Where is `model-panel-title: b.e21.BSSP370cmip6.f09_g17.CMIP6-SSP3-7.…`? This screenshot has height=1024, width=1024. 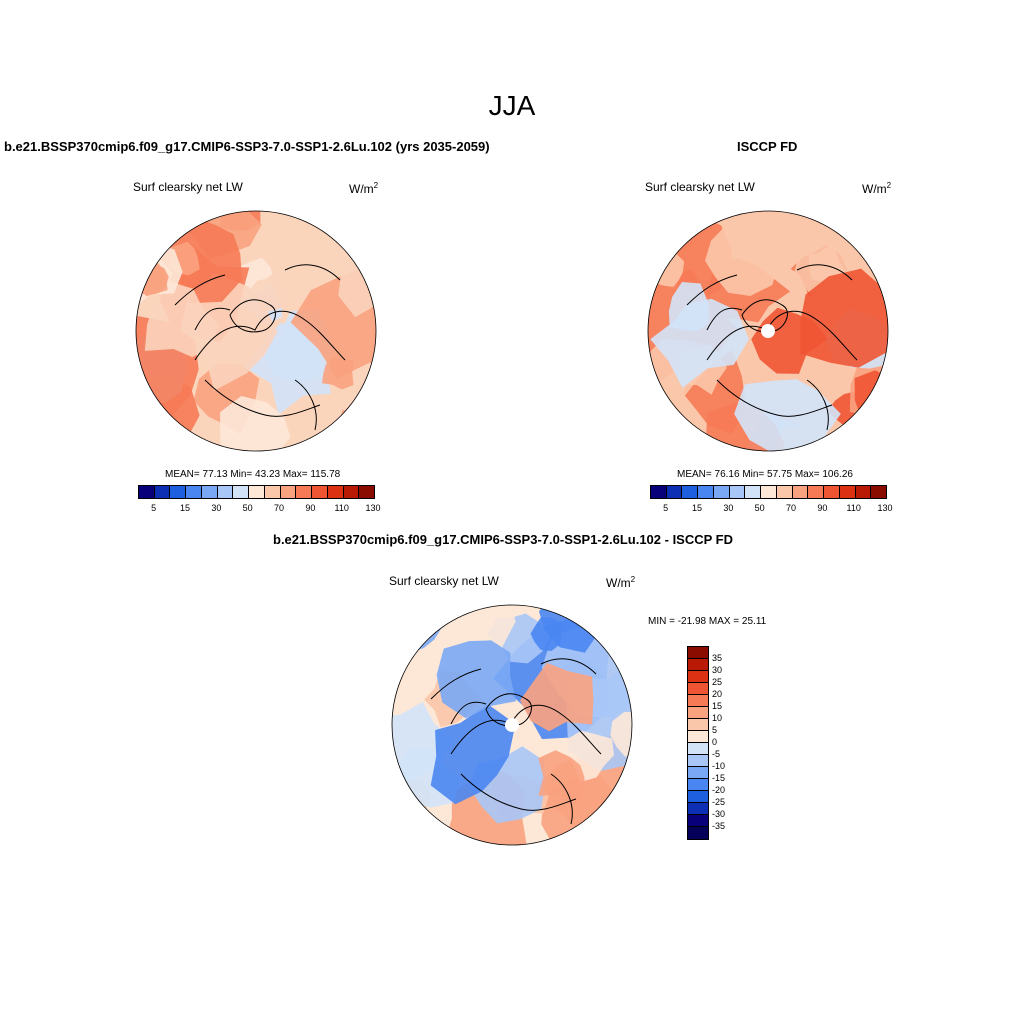 model-panel-title: b.e21.BSSP370cmip6.f09_g17.CMIP6-SSP3-7.… is located at coordinates (247, 146).